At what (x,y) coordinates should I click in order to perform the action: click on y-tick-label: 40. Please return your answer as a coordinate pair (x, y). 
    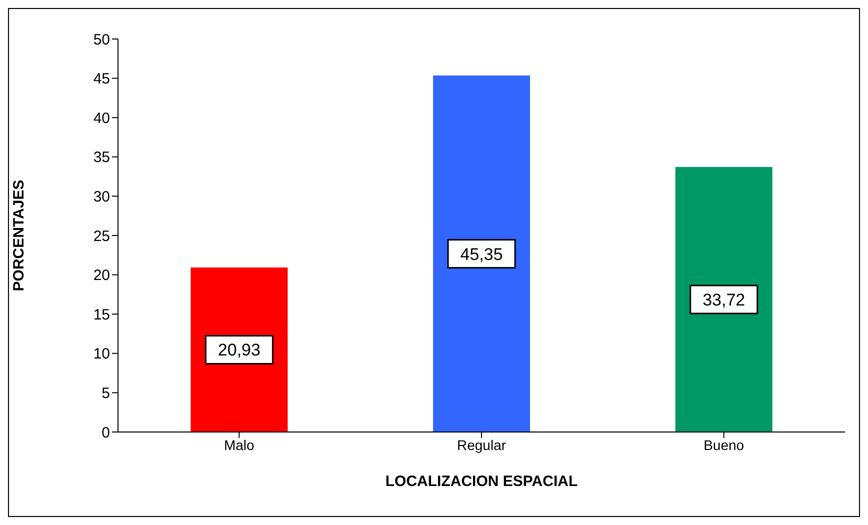
    Looking at the image, I should click on (101, 118).